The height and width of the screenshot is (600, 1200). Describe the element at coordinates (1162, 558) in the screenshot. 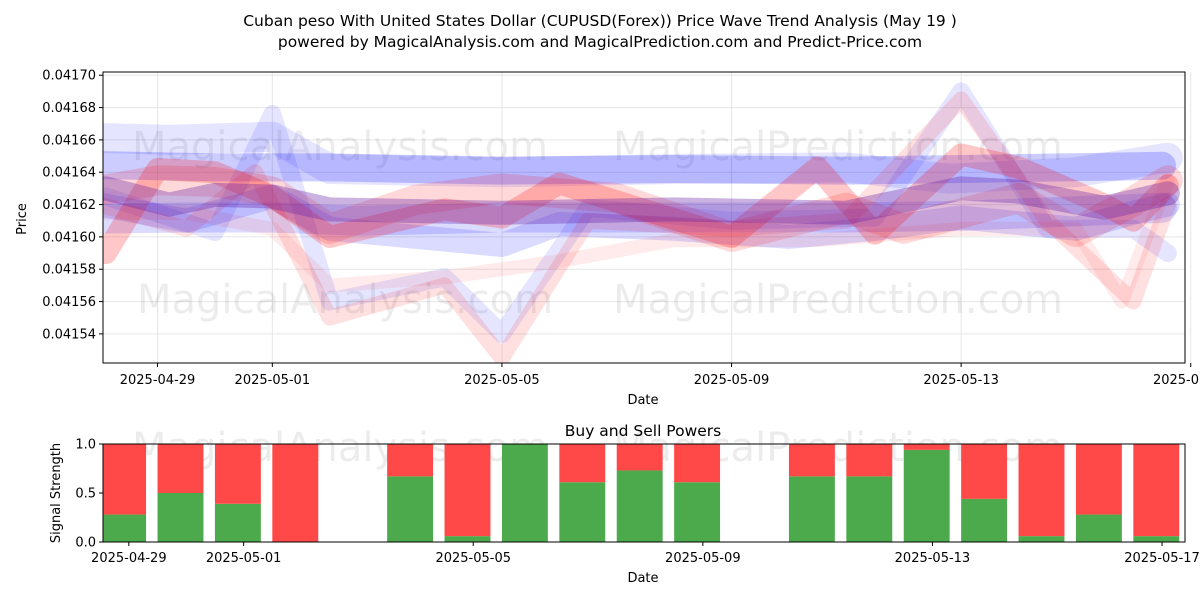

I see `power-x-tick-label: 2025-05-17` at that location.